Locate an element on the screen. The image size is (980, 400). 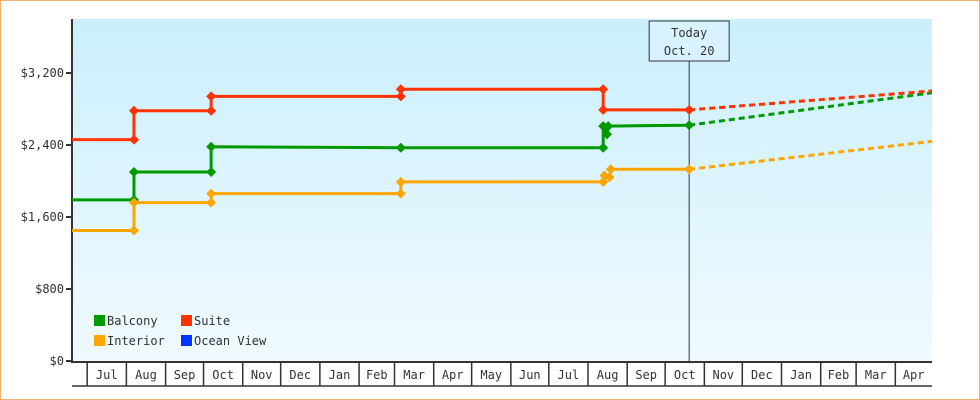
legend-swatch-balcony is located at coordinates (99, 320).